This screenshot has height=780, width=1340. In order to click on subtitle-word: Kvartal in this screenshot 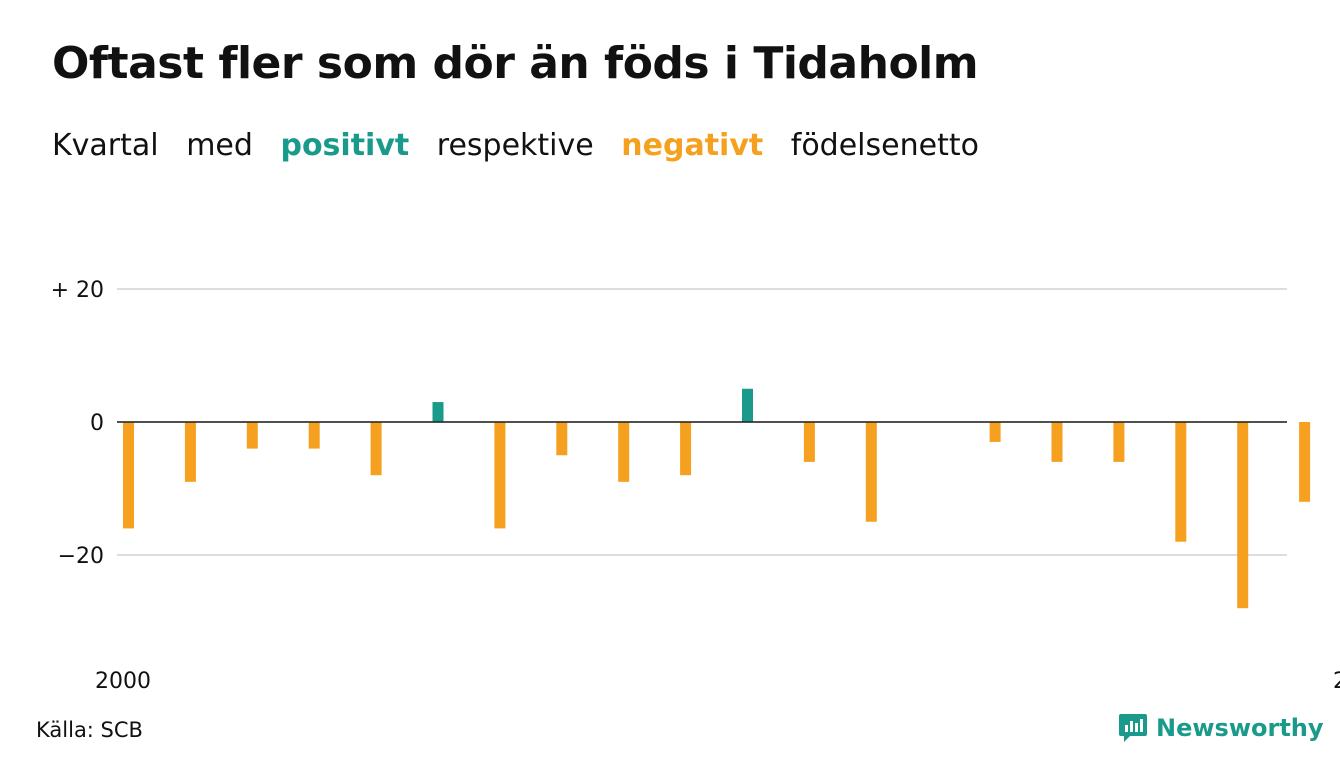, I will do `click(105, 145)`.